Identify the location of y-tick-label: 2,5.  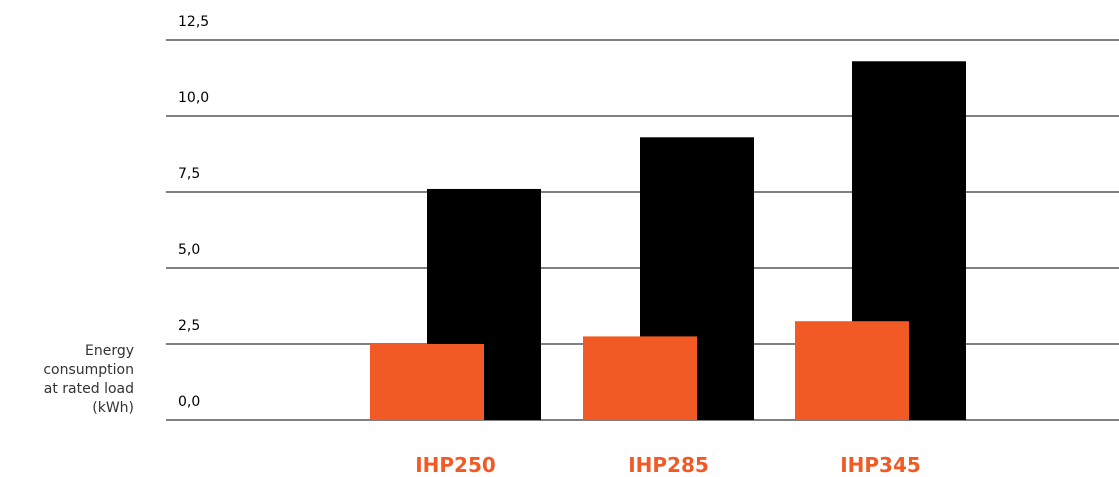
(189, 326).